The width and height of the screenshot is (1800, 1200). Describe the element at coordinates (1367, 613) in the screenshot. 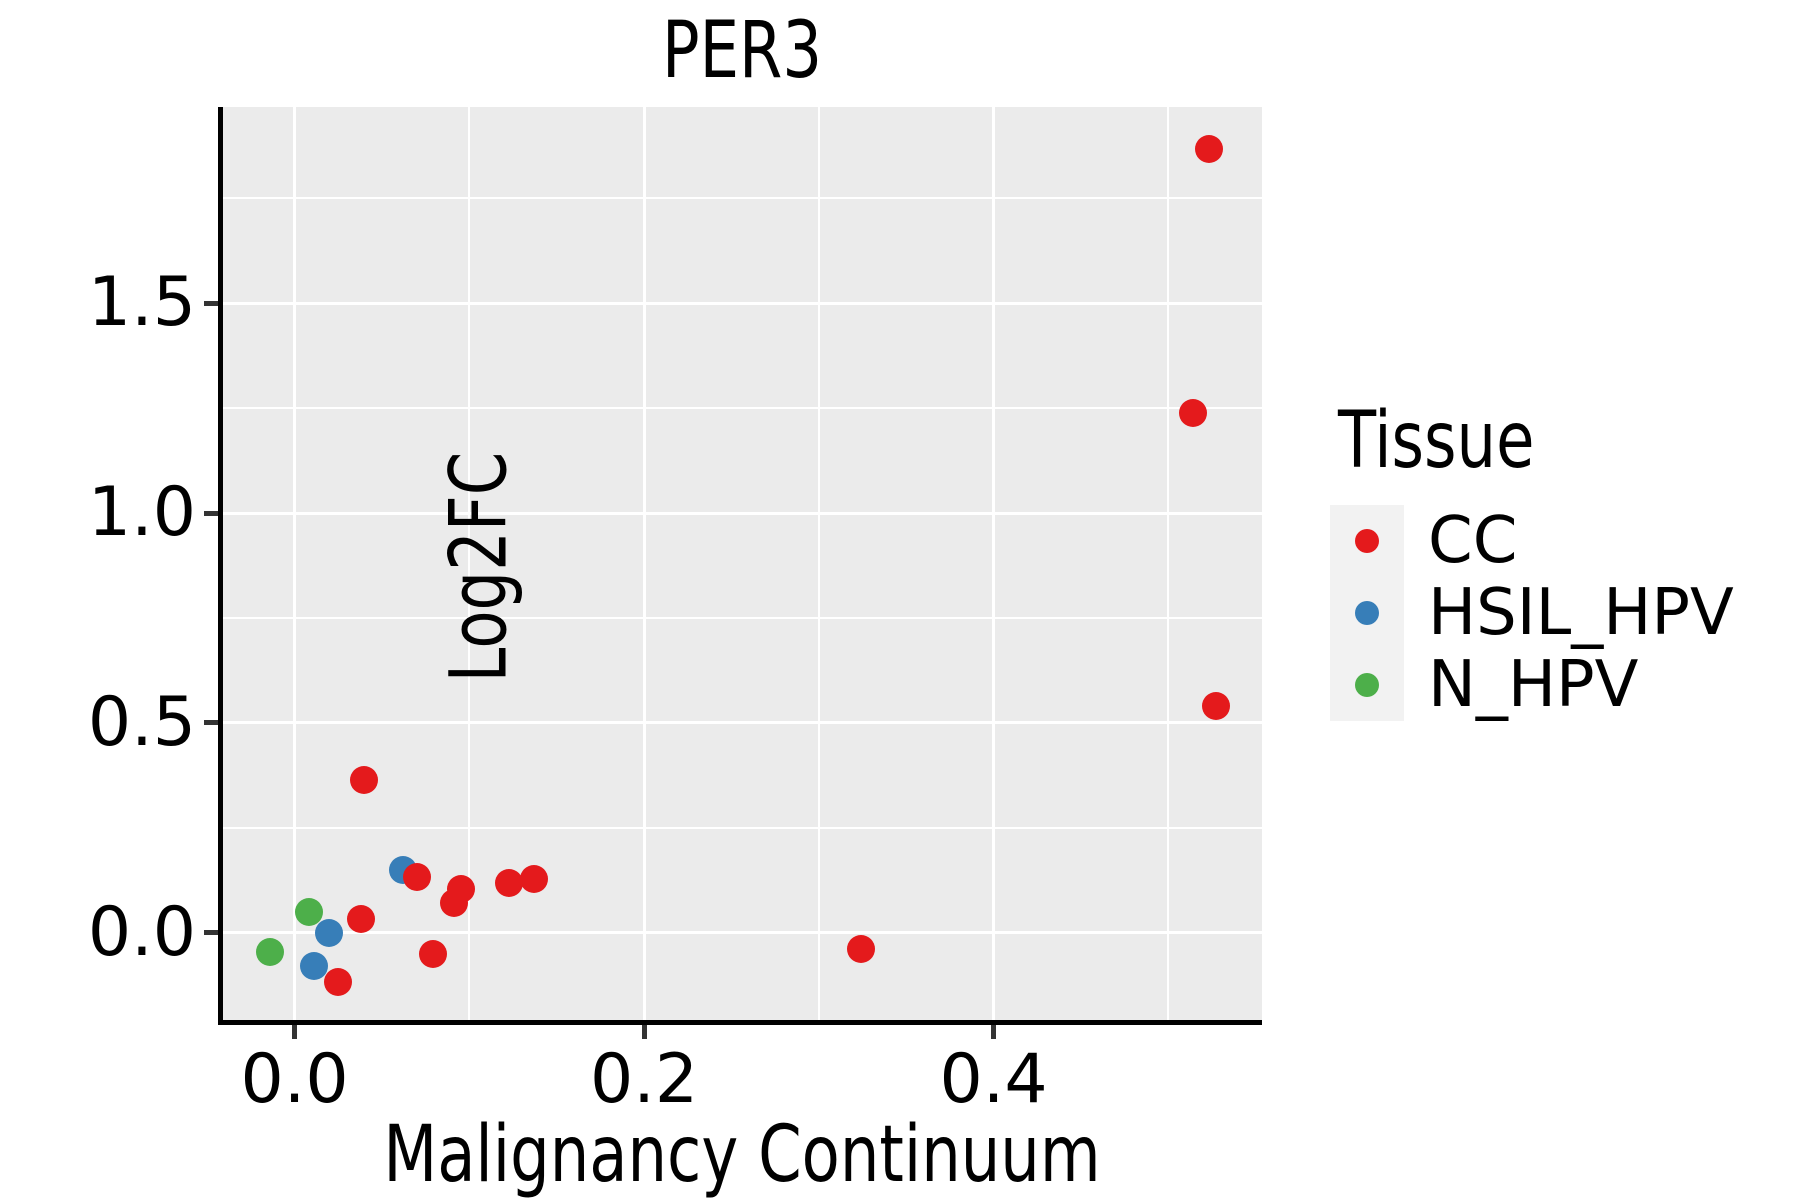

I see `legend-dot-hsil_hpv` at that location.